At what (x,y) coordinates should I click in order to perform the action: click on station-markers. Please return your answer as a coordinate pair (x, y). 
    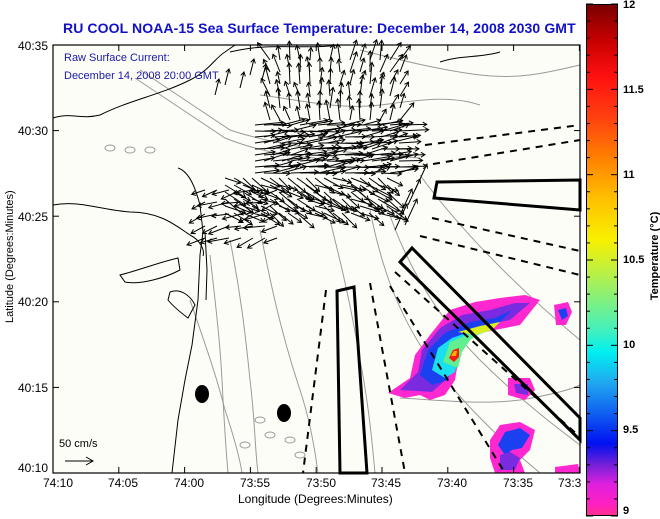
    Looking at the image, I should click on (243, 403).